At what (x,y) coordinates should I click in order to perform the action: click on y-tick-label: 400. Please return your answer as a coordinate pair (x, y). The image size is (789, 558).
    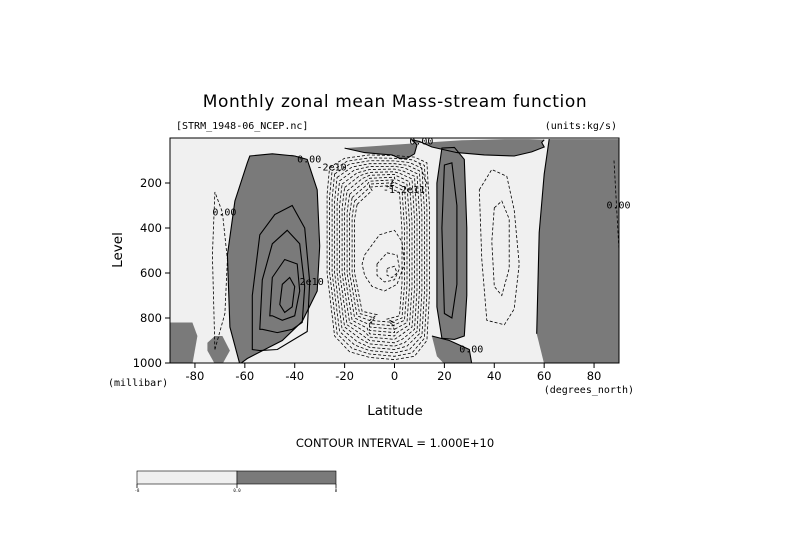
    Looking at the image, I should click on (151, 228).